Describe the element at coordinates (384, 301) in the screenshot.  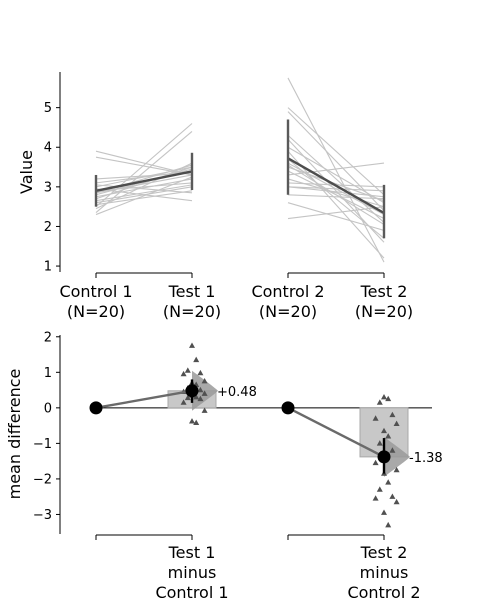
I see `top-x-tick-label: Test 2 (N=20)` at that location.